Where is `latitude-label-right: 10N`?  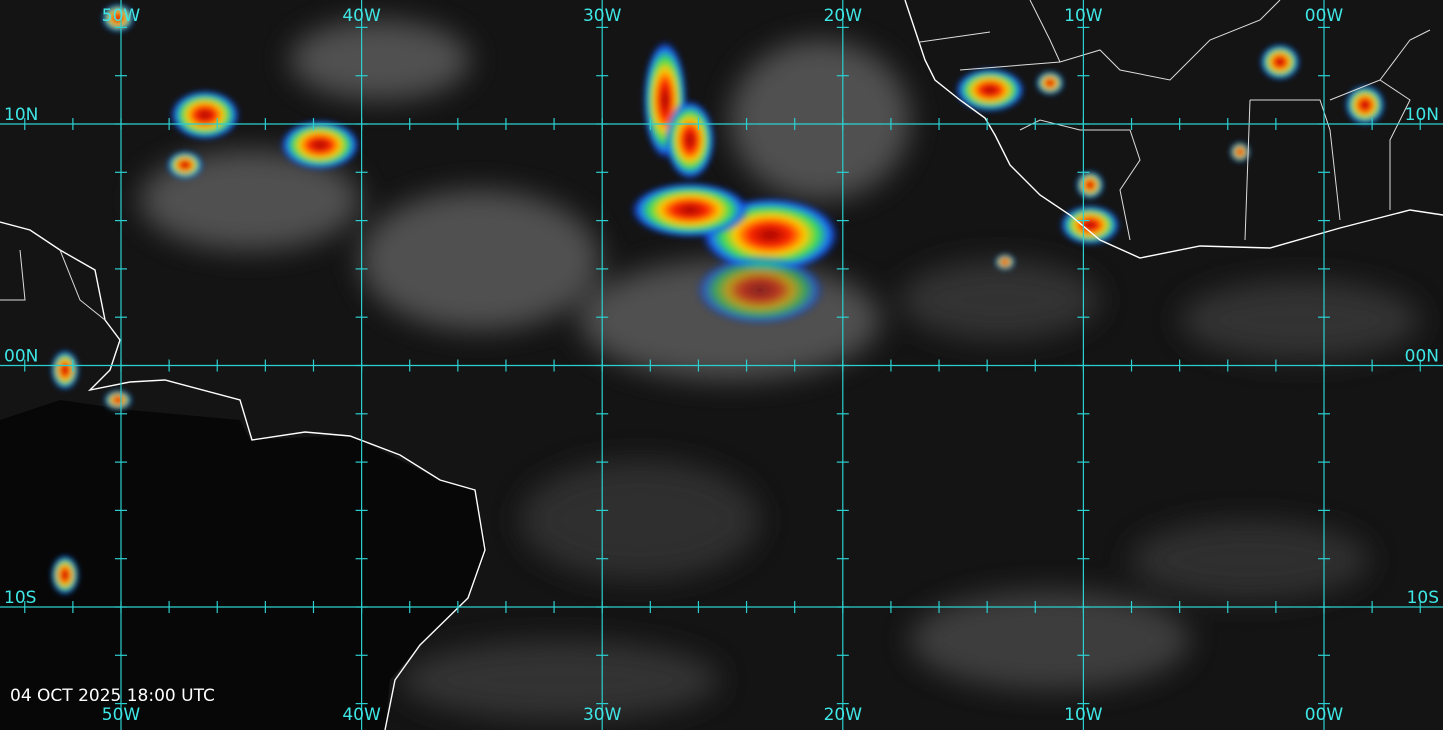
latitude-label-right: 10N is located at coordinates (1422, 115).